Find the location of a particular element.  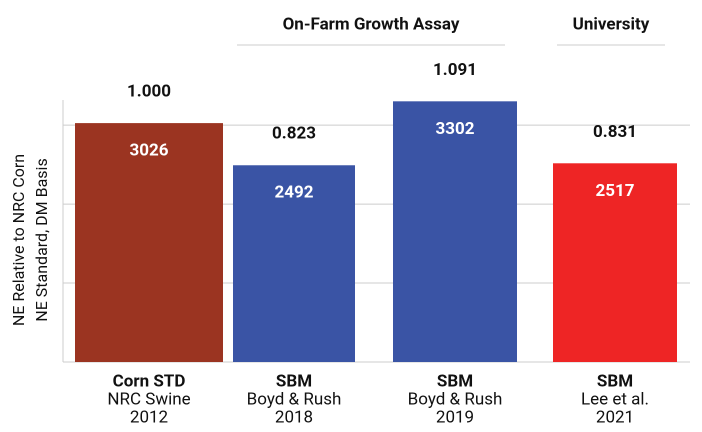

y-axis-label: NE Standard, DM Basis is located at coordinates (41, 239).